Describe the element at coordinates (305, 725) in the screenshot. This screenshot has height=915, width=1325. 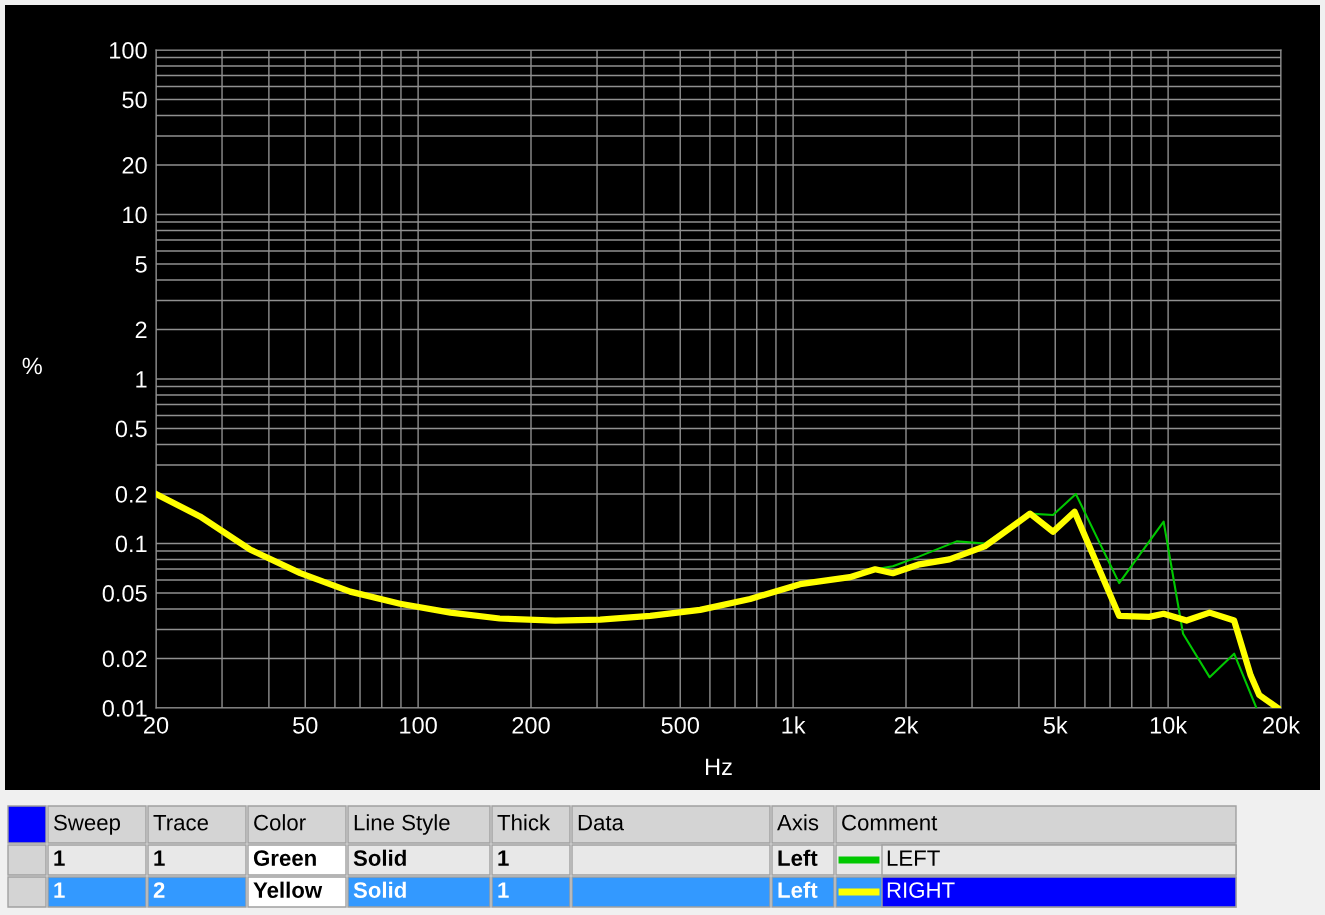
I see `x-tick-label: 50` at that location.